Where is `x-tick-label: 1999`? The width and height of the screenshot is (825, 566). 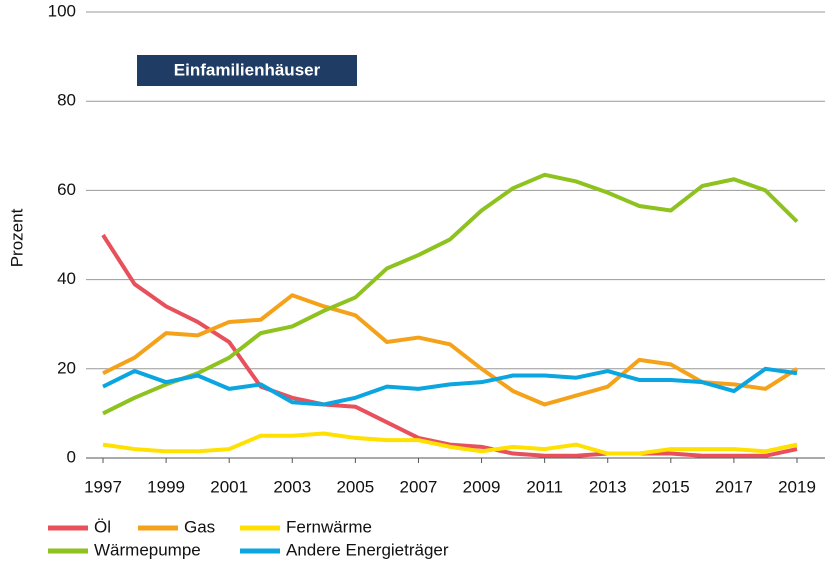 x-tick-label: 1999 is located at coordinates (166, 486).